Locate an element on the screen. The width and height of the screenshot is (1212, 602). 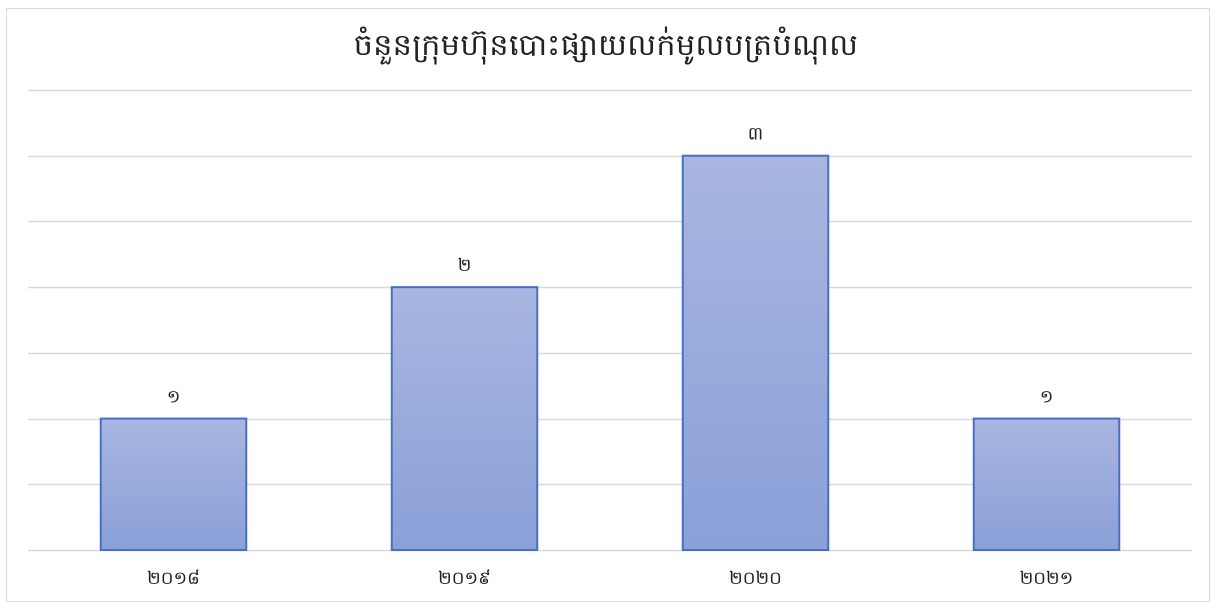
value-label-3: ១ is located at coordinates (1047, 397).